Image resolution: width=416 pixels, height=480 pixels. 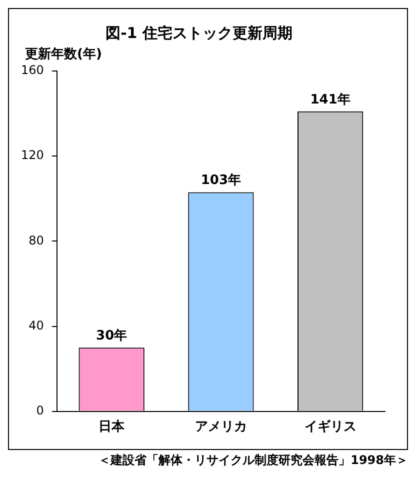 What do you see at coordinates (330, 427) in the screenshot?
I see `x-tick-label: イギリス` at bounding box center [330, 427].